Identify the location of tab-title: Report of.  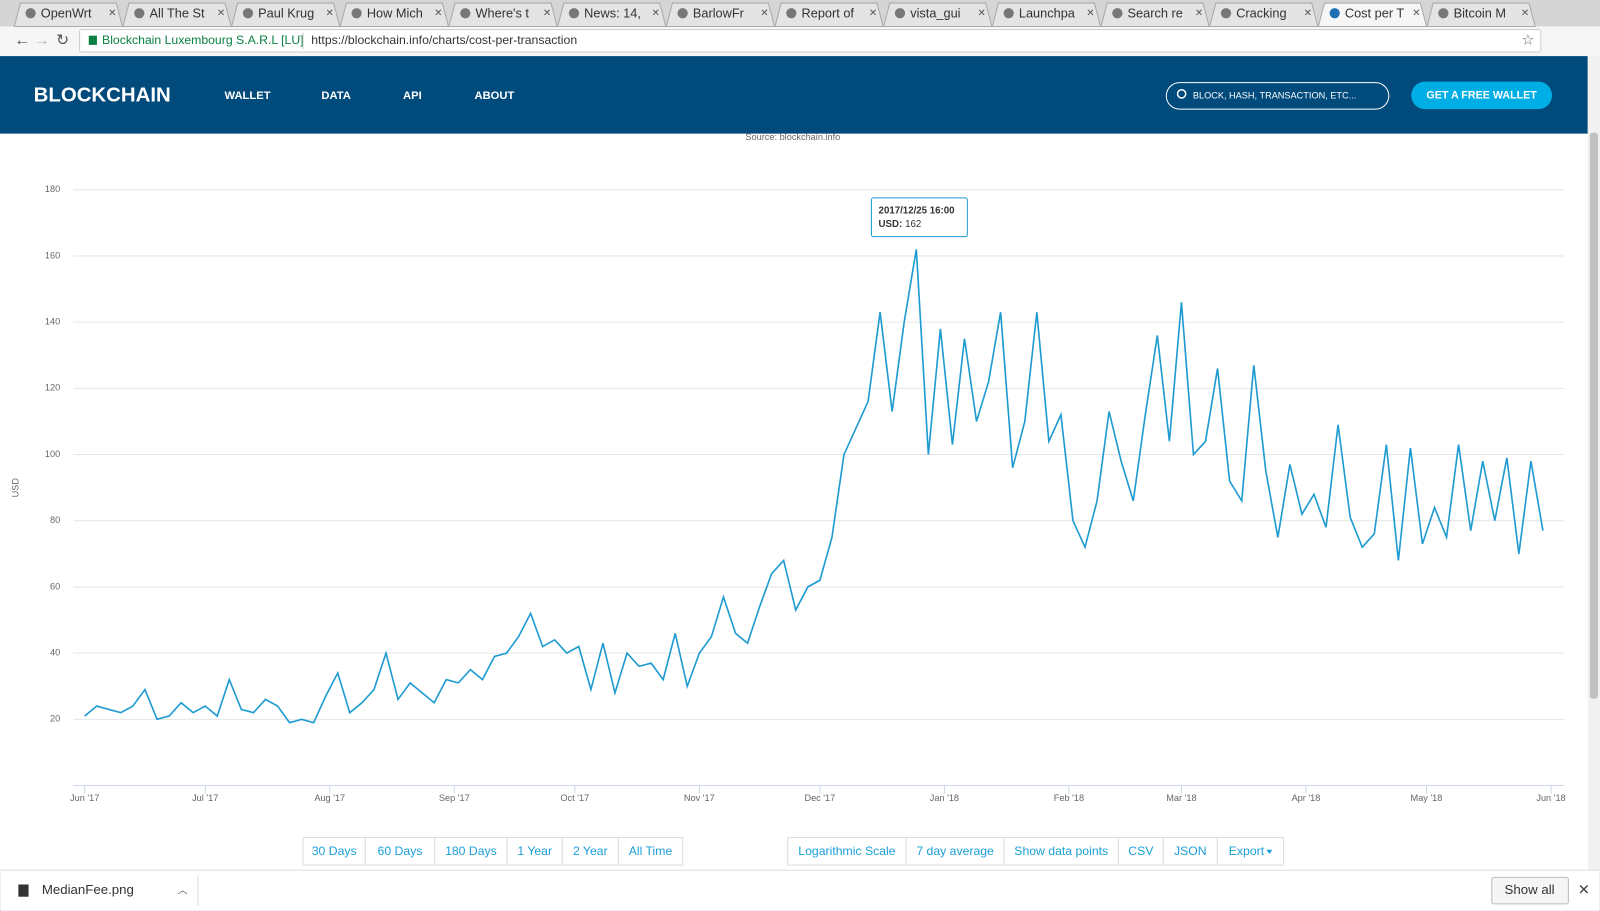
(828, 13).